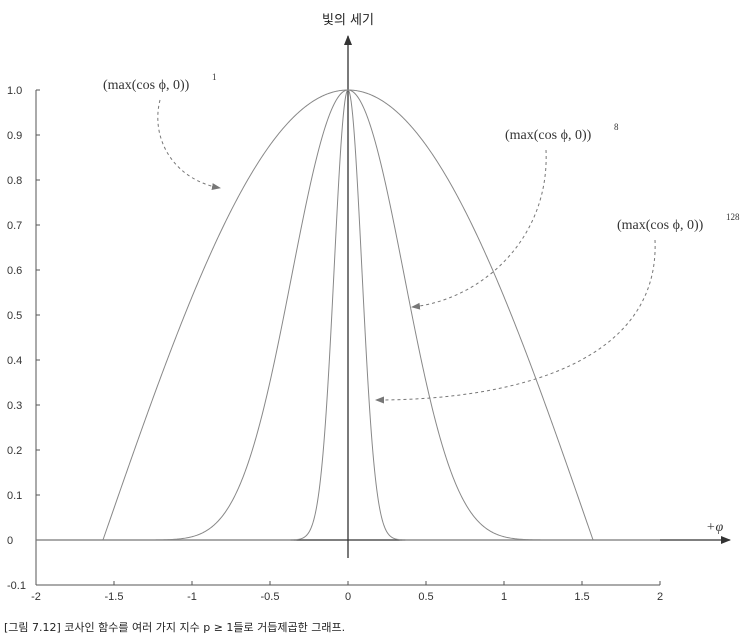 This screenshot has width=754, height=639. Describe the element at coordinates (214, 77) in the screenshot. I see `annotation-p1-sup: 1` at that location.